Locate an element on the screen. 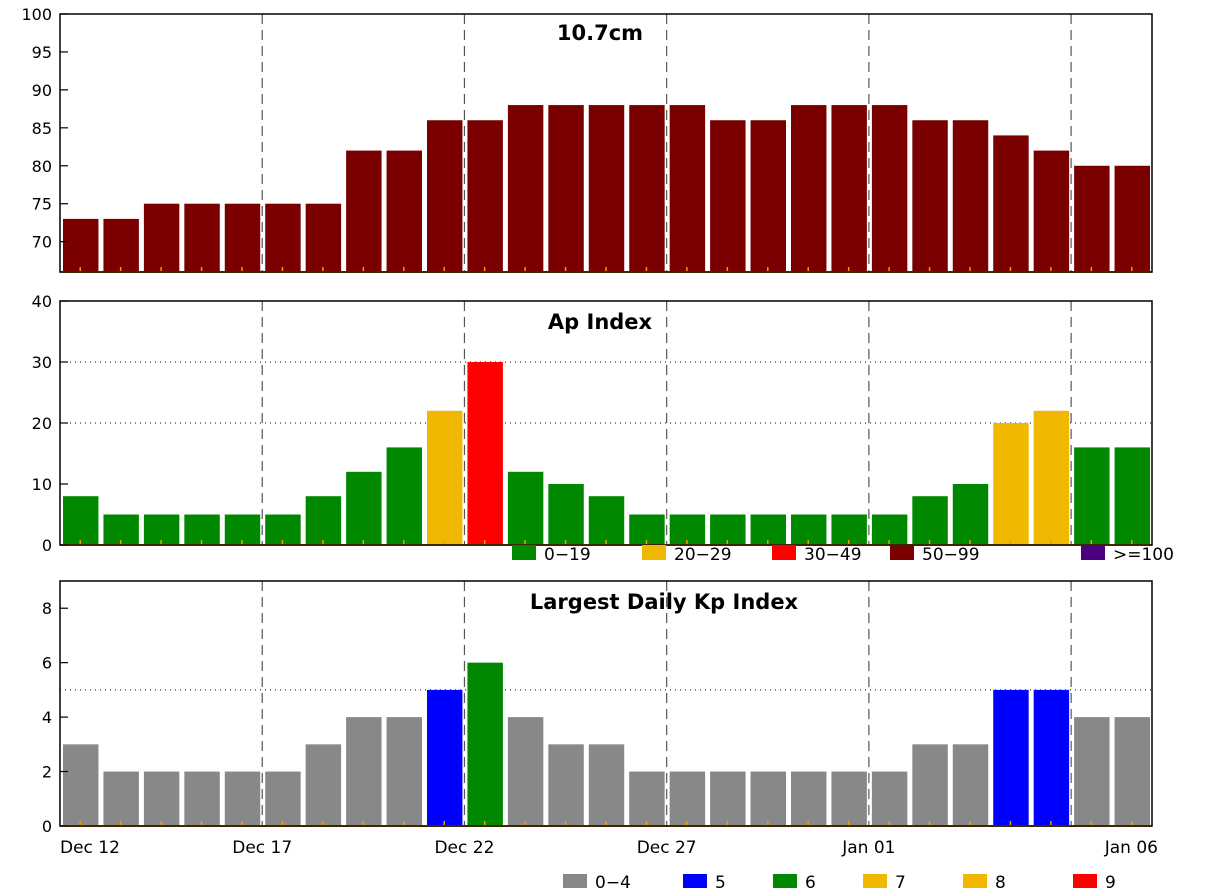 This screenshot has width=1213, height=892. kp-legend: 0−4 5 6 7 8 9 is located at coordinates (839, 882).